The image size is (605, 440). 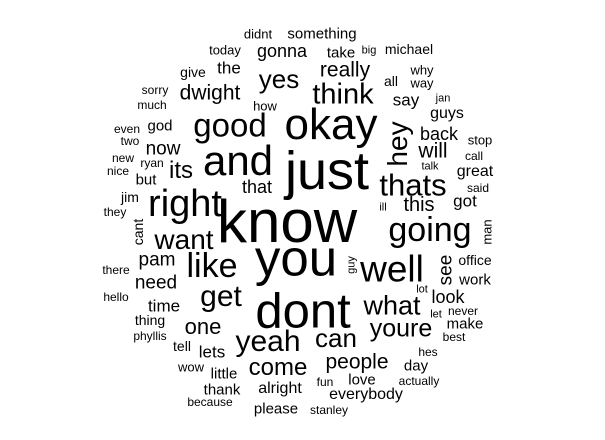 I want to click on word-back: back, so click(x=439, y=134).